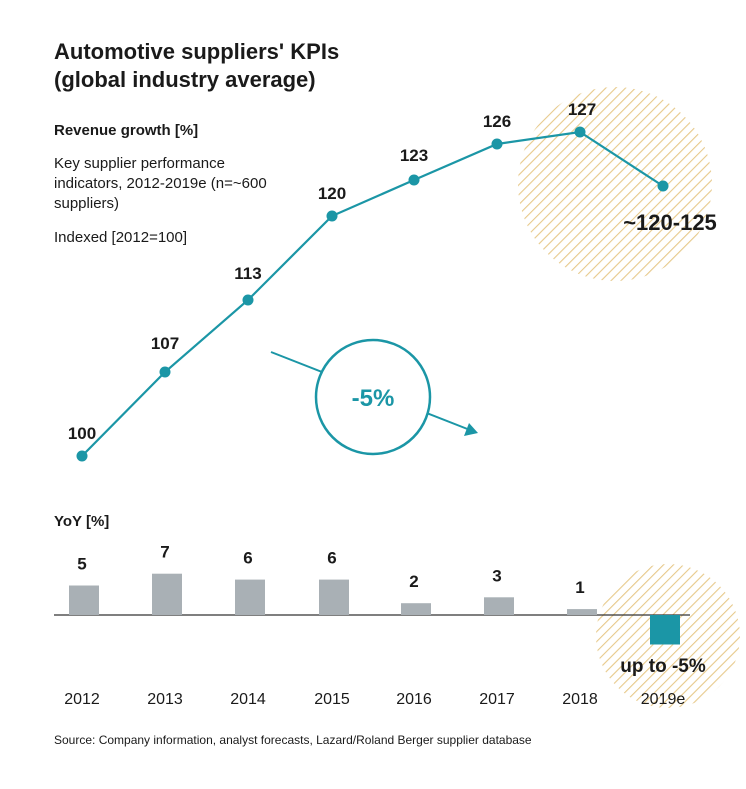 The height and width of the screenshot is (789, 746). What do you see at coordinates (82, 699) in the screenshot?
I see `x-tick-2012: 2012` at bounding box center [82, 699].